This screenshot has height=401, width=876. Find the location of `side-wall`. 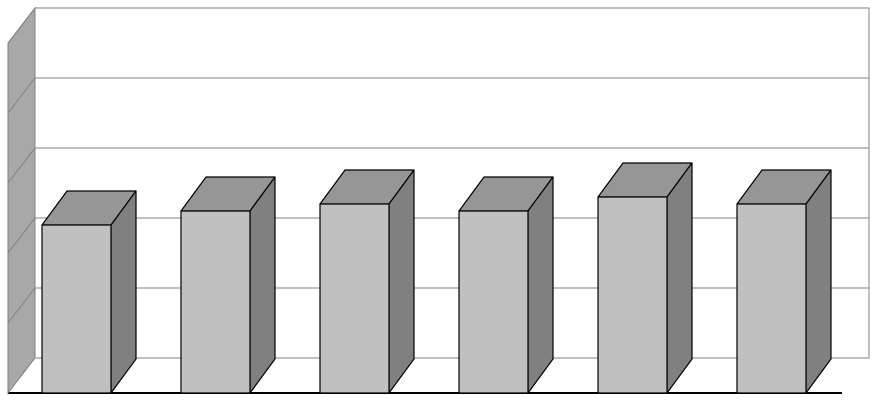

side-wall is located at coordinates (21, 200).